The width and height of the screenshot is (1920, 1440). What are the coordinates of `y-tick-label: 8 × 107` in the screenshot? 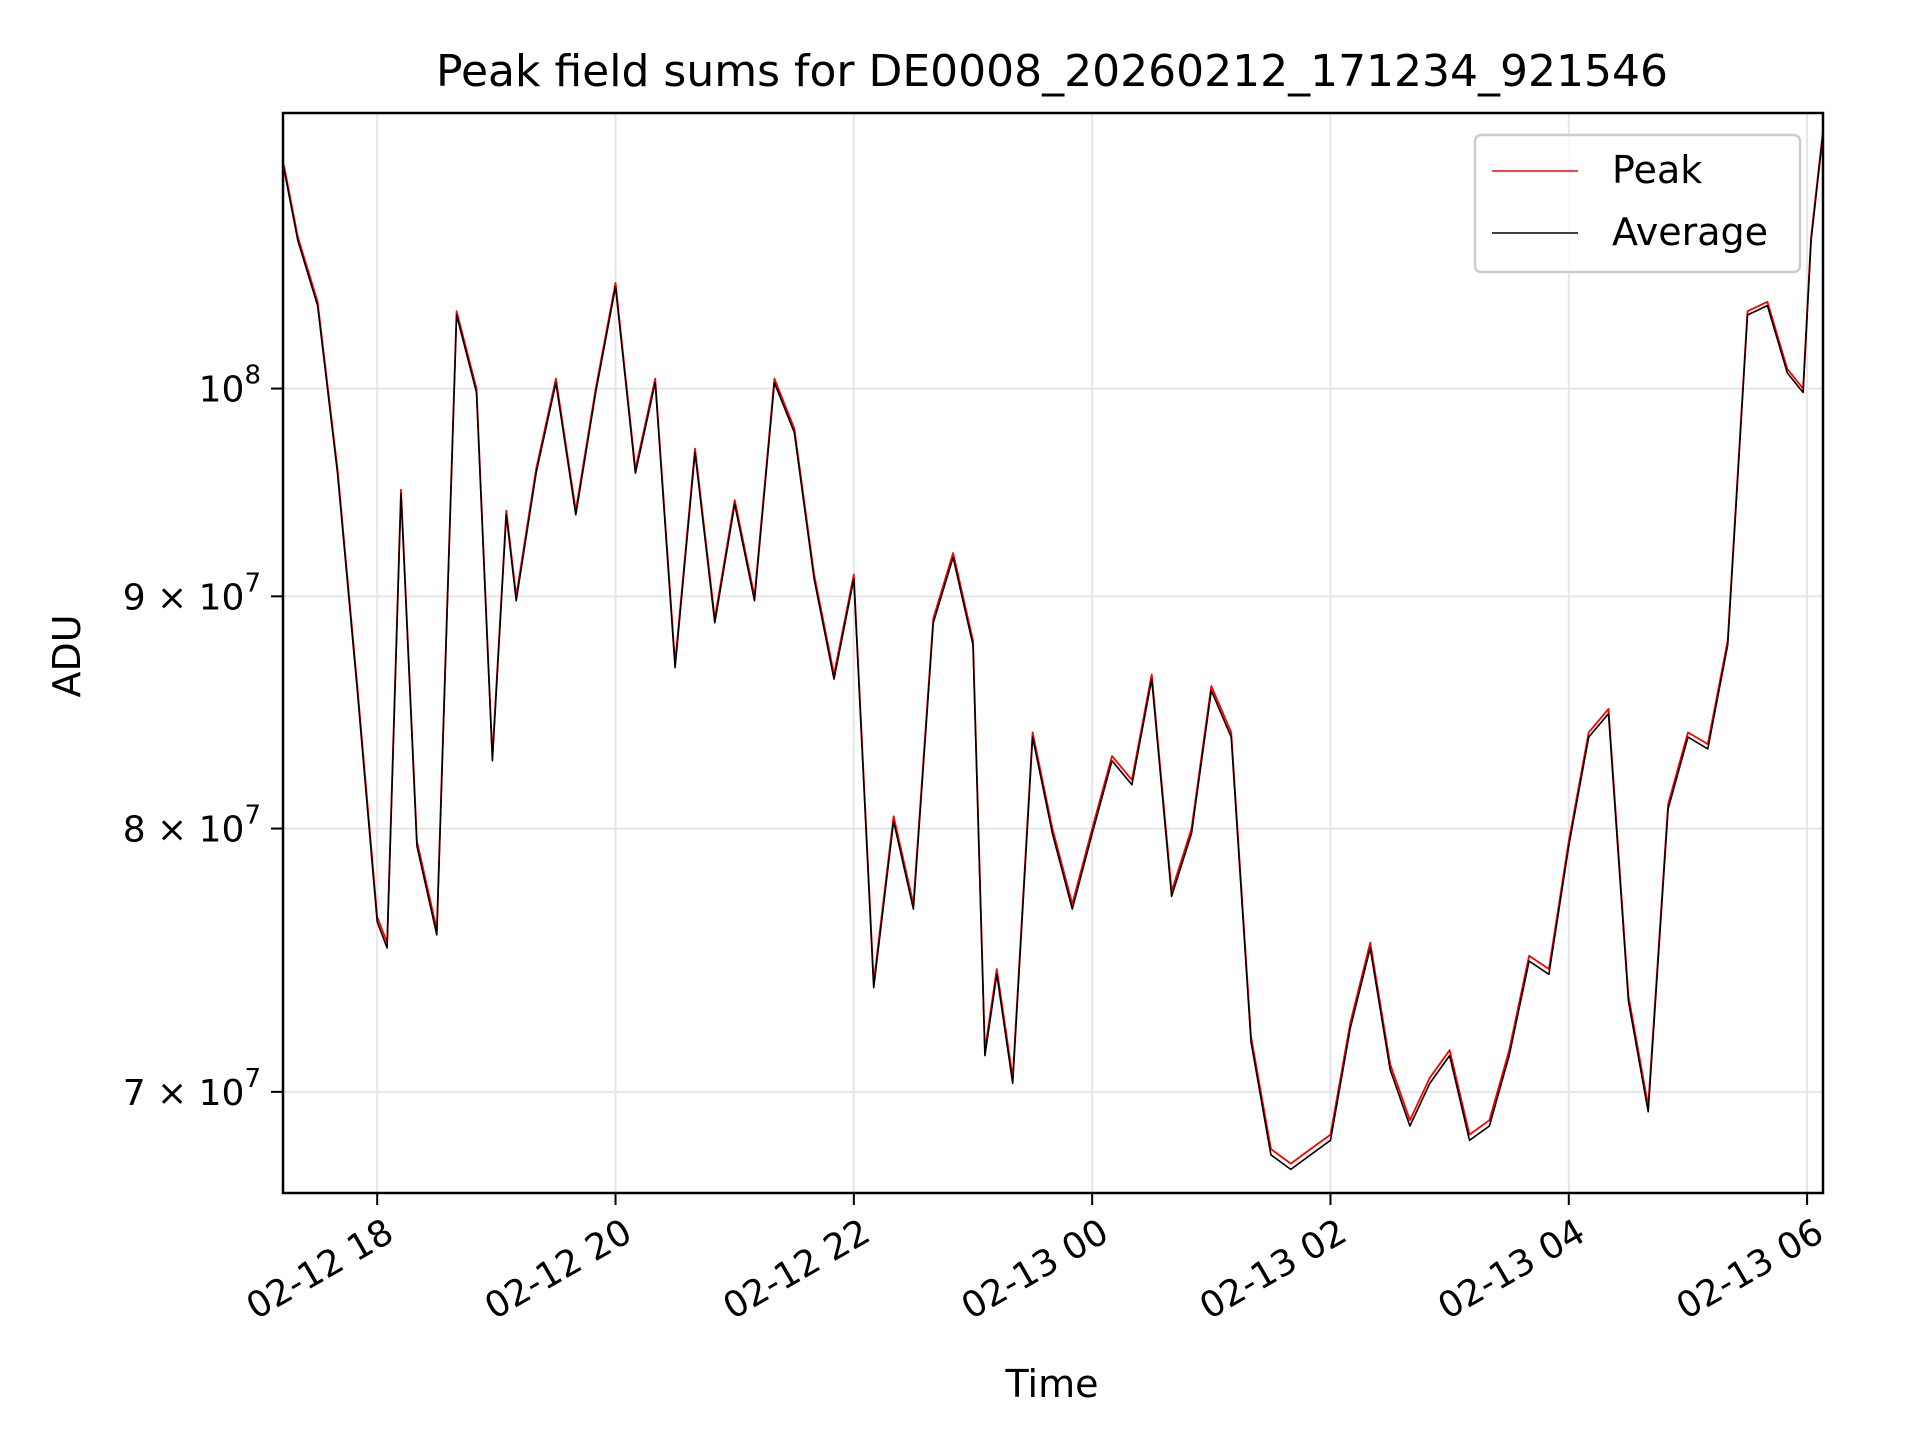 It's located at (192, 826).